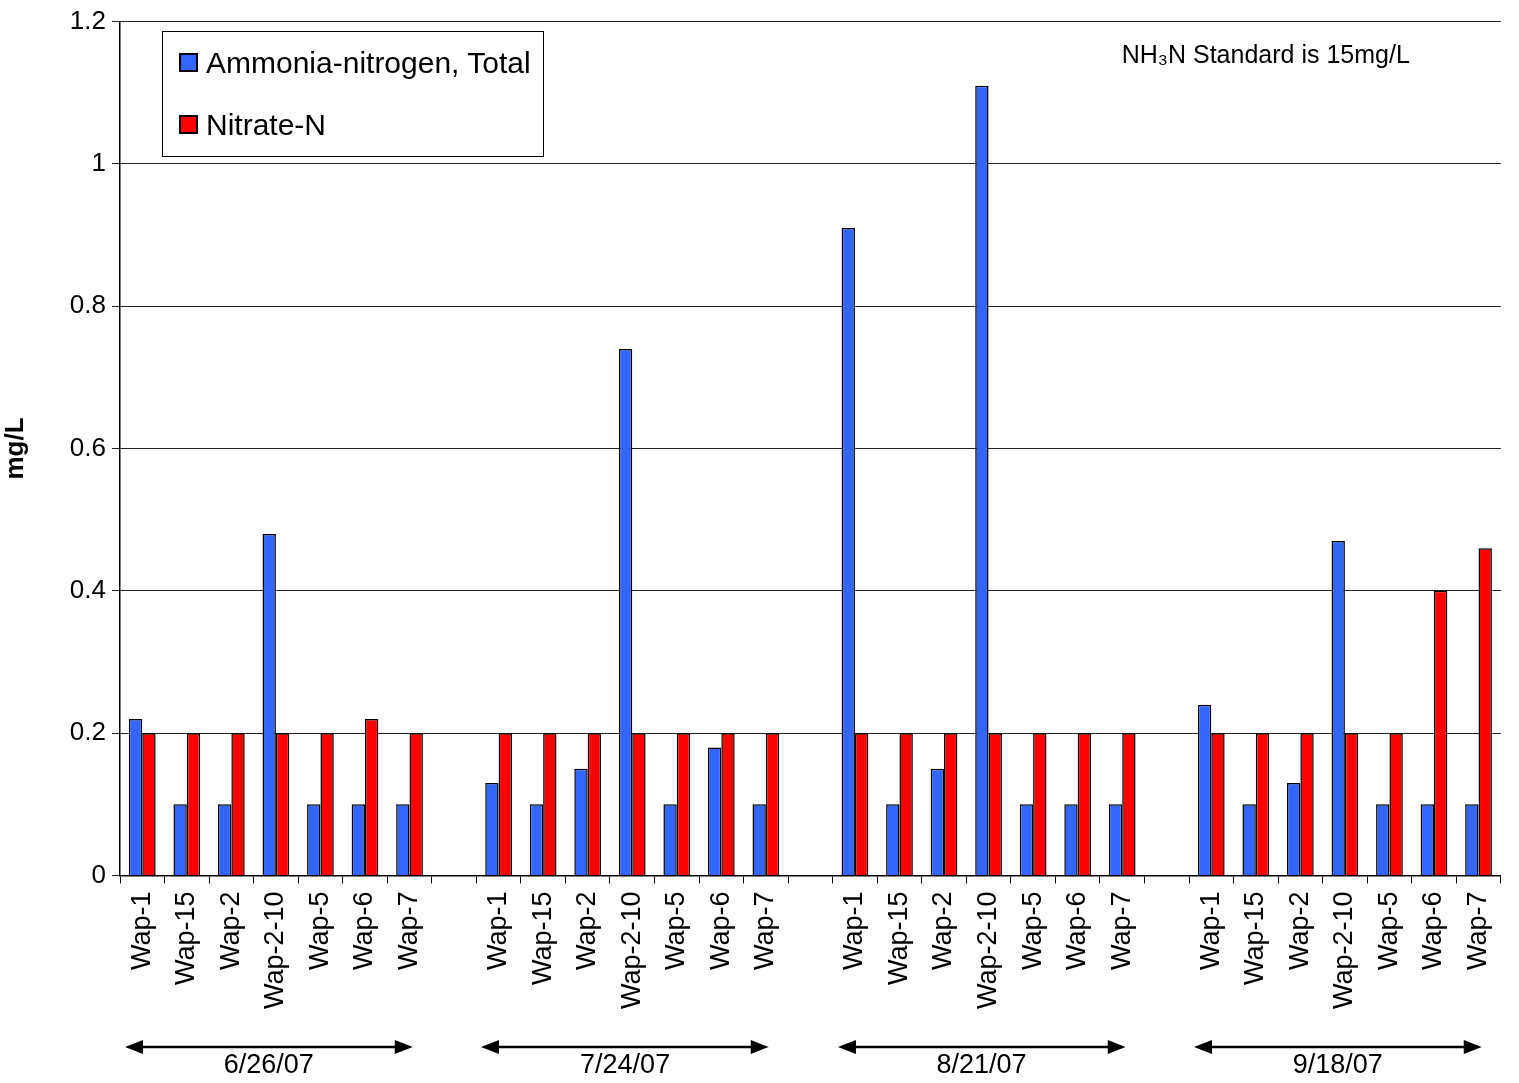  Describe the element at coordinates (87, 589) in the screenshot. I see `y-tick-label: 0.4` at that location.